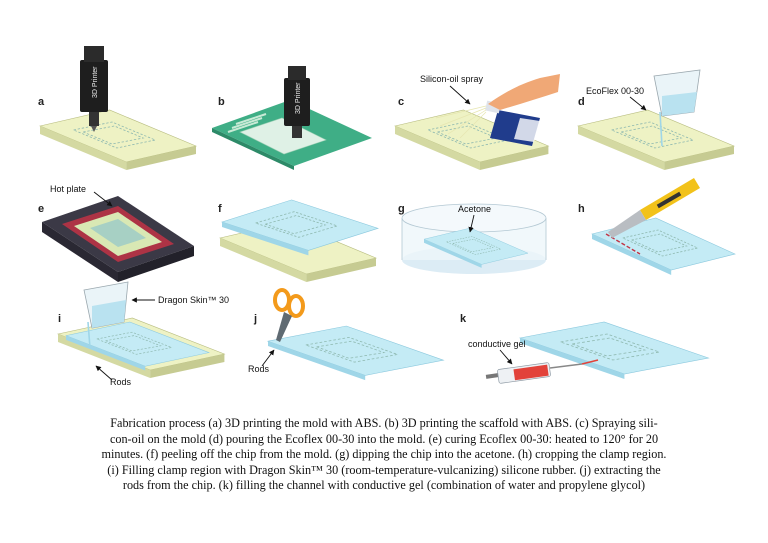 This screenshot has width=768, height=543. Describe the element at coordinates (289, 315) in the screenshot. I see `scissors` at that location.